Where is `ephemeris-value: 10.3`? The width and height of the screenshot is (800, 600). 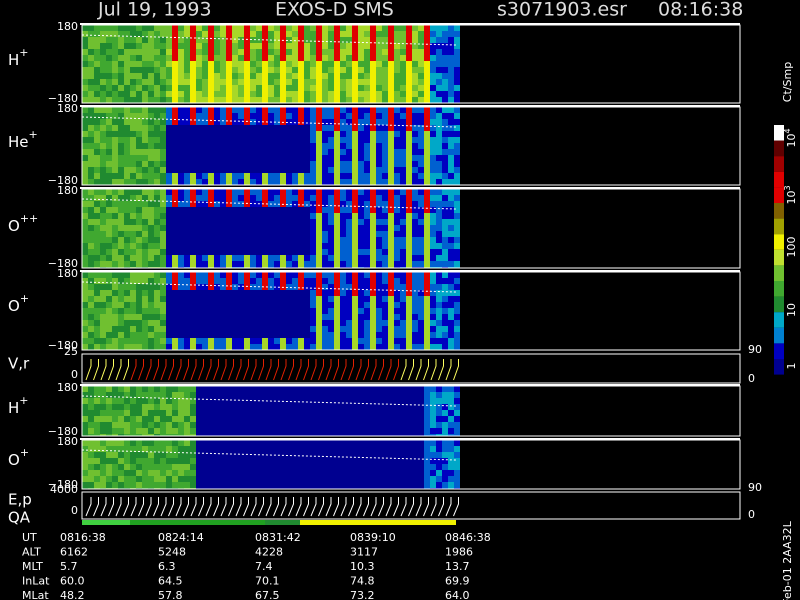
ephemeris-value: 10.3 is located at coordinates (362, 566).